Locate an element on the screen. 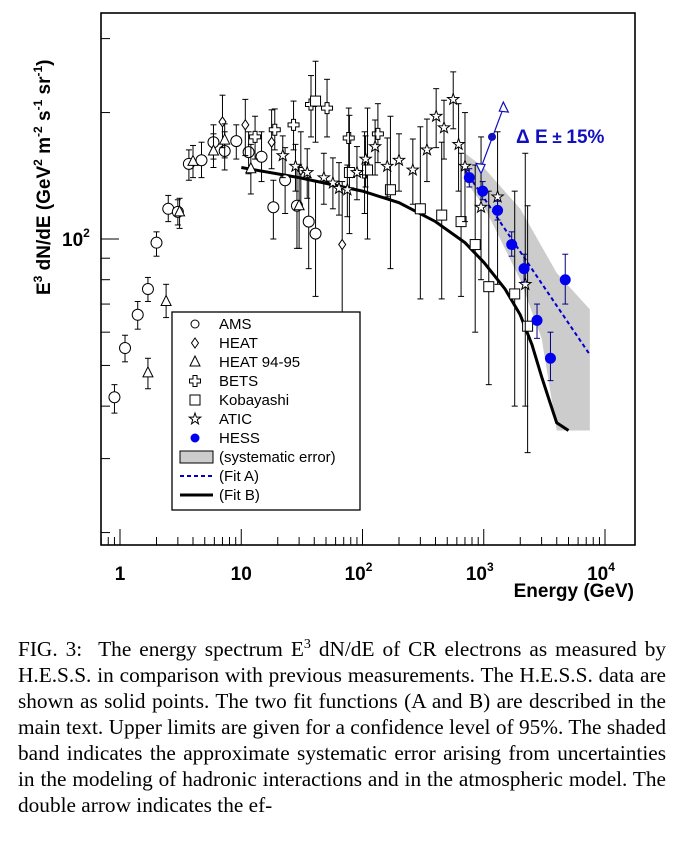  y-label-s: s is located at coordinates (44, 118).